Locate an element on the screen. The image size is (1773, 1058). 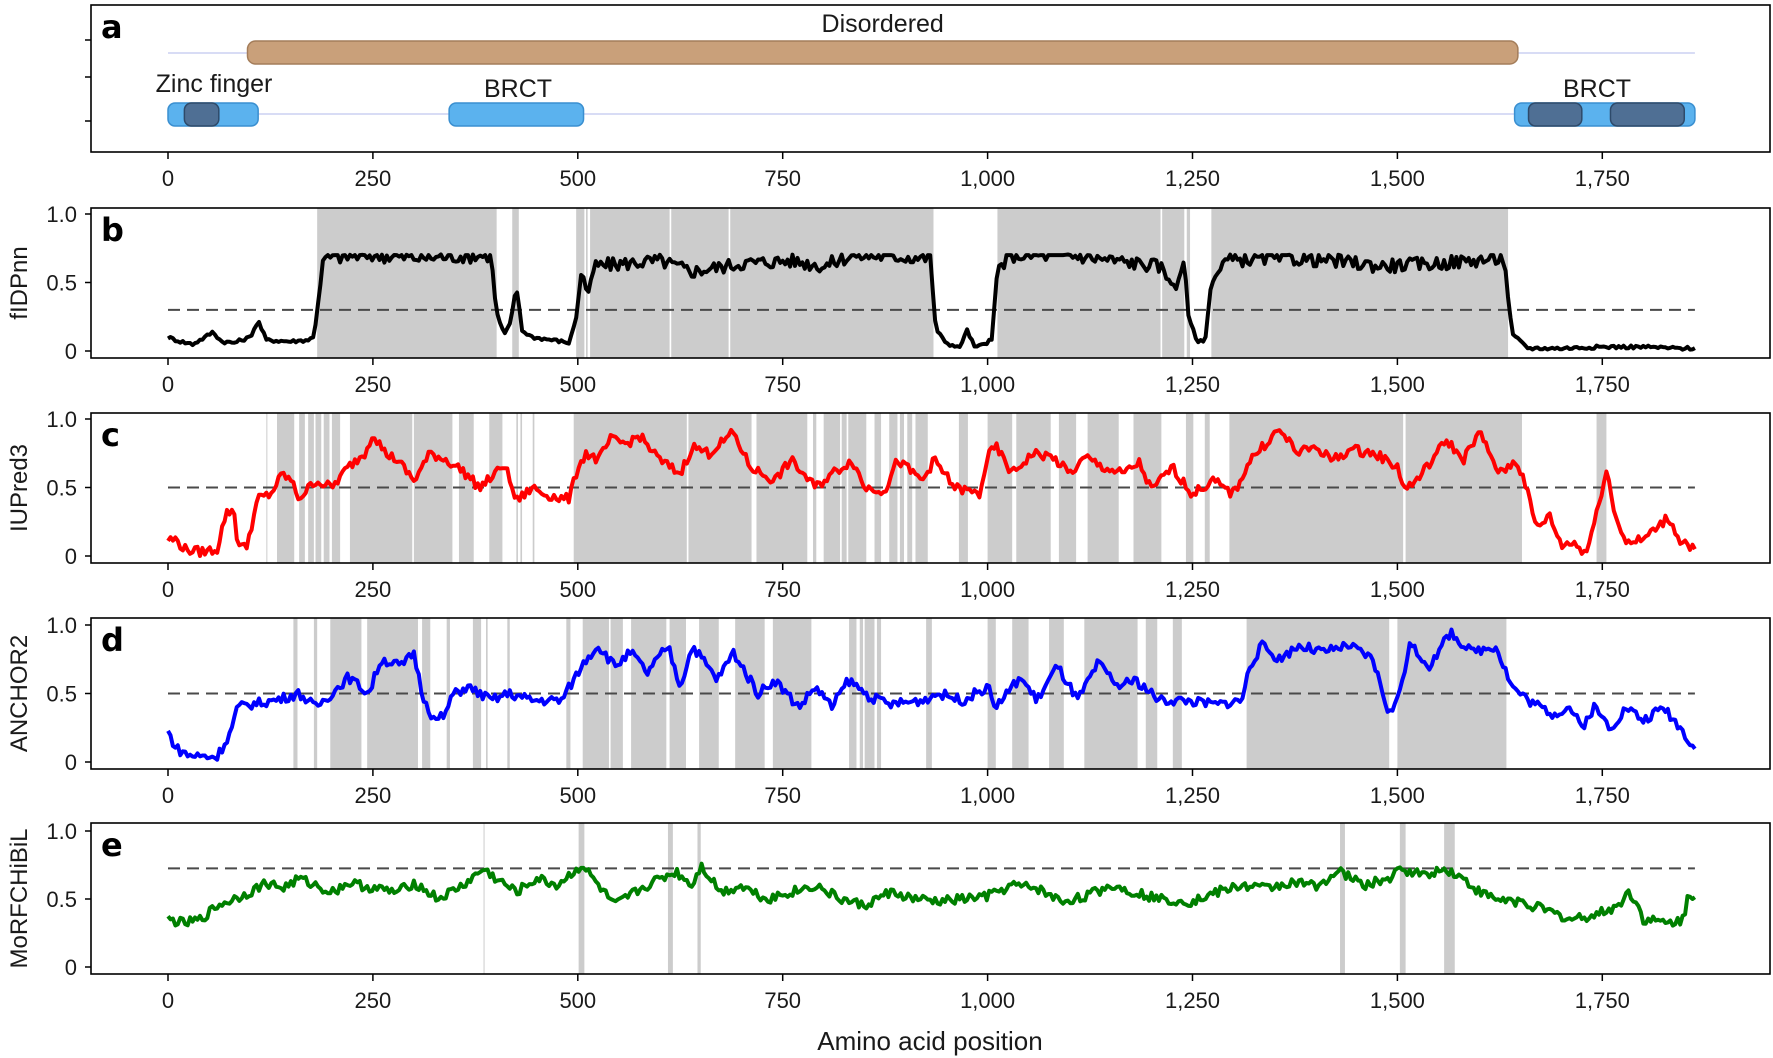
panel-letter: e is located at coordinates (112, 845).